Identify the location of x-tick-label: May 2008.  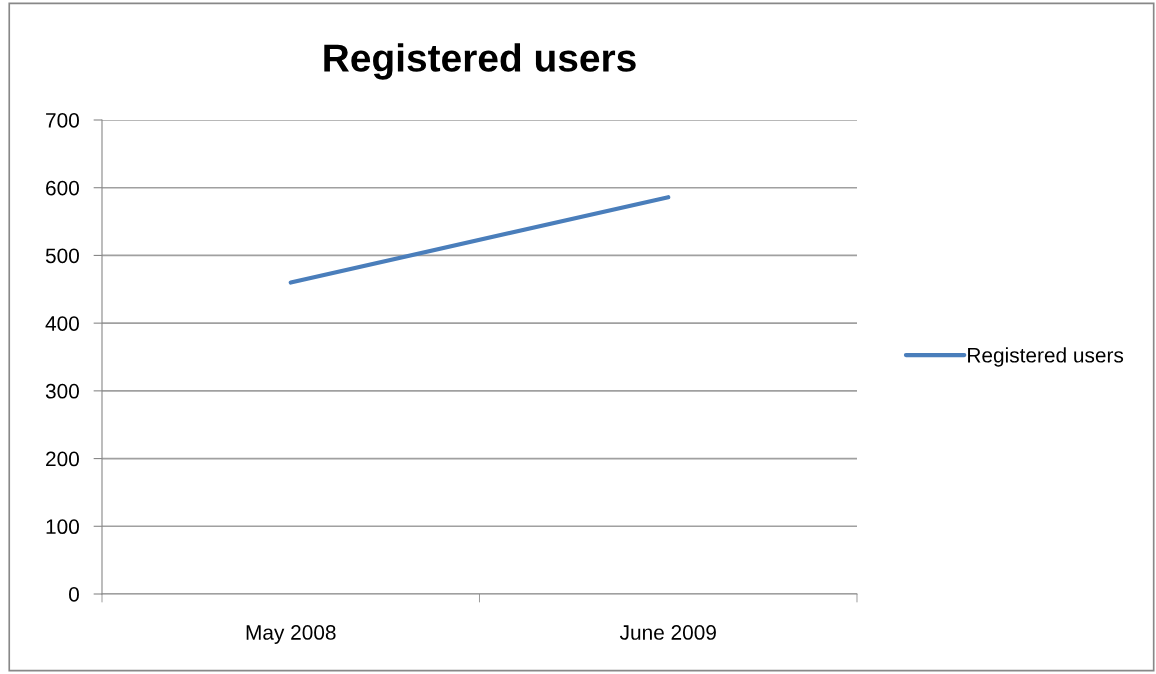
(291, 634).